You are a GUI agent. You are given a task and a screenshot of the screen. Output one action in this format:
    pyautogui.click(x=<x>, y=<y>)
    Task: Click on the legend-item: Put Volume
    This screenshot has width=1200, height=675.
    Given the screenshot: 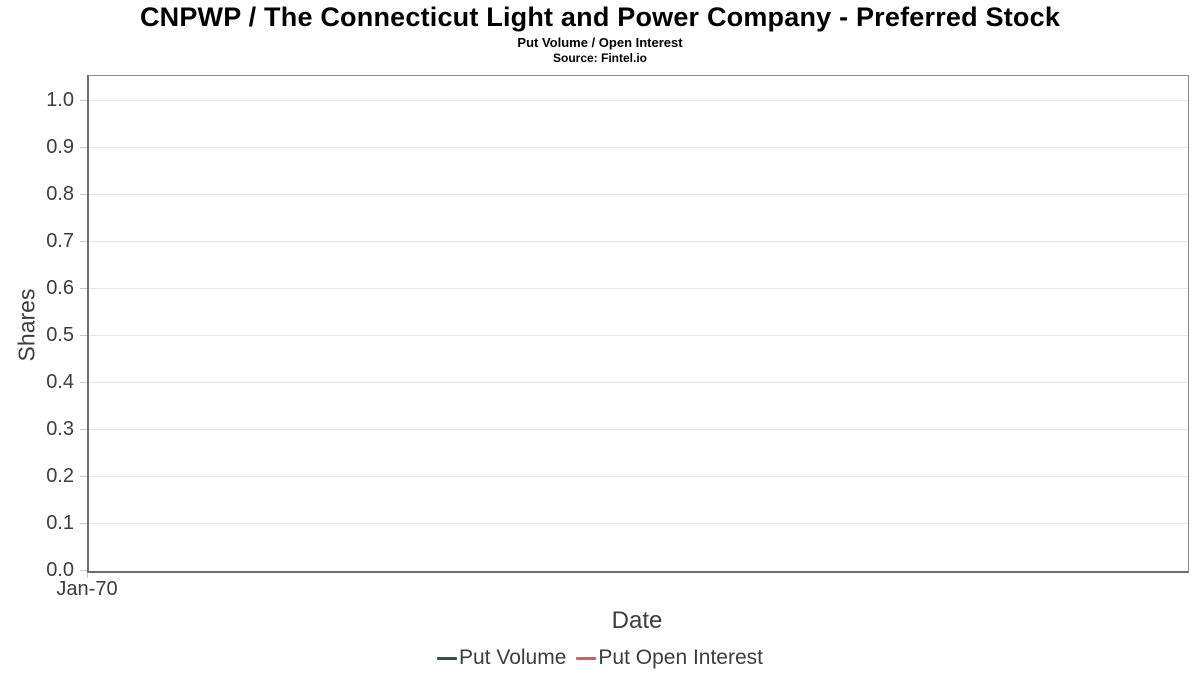 What is the action you would take?
    pyautogui.click(x=501, y=658)
    